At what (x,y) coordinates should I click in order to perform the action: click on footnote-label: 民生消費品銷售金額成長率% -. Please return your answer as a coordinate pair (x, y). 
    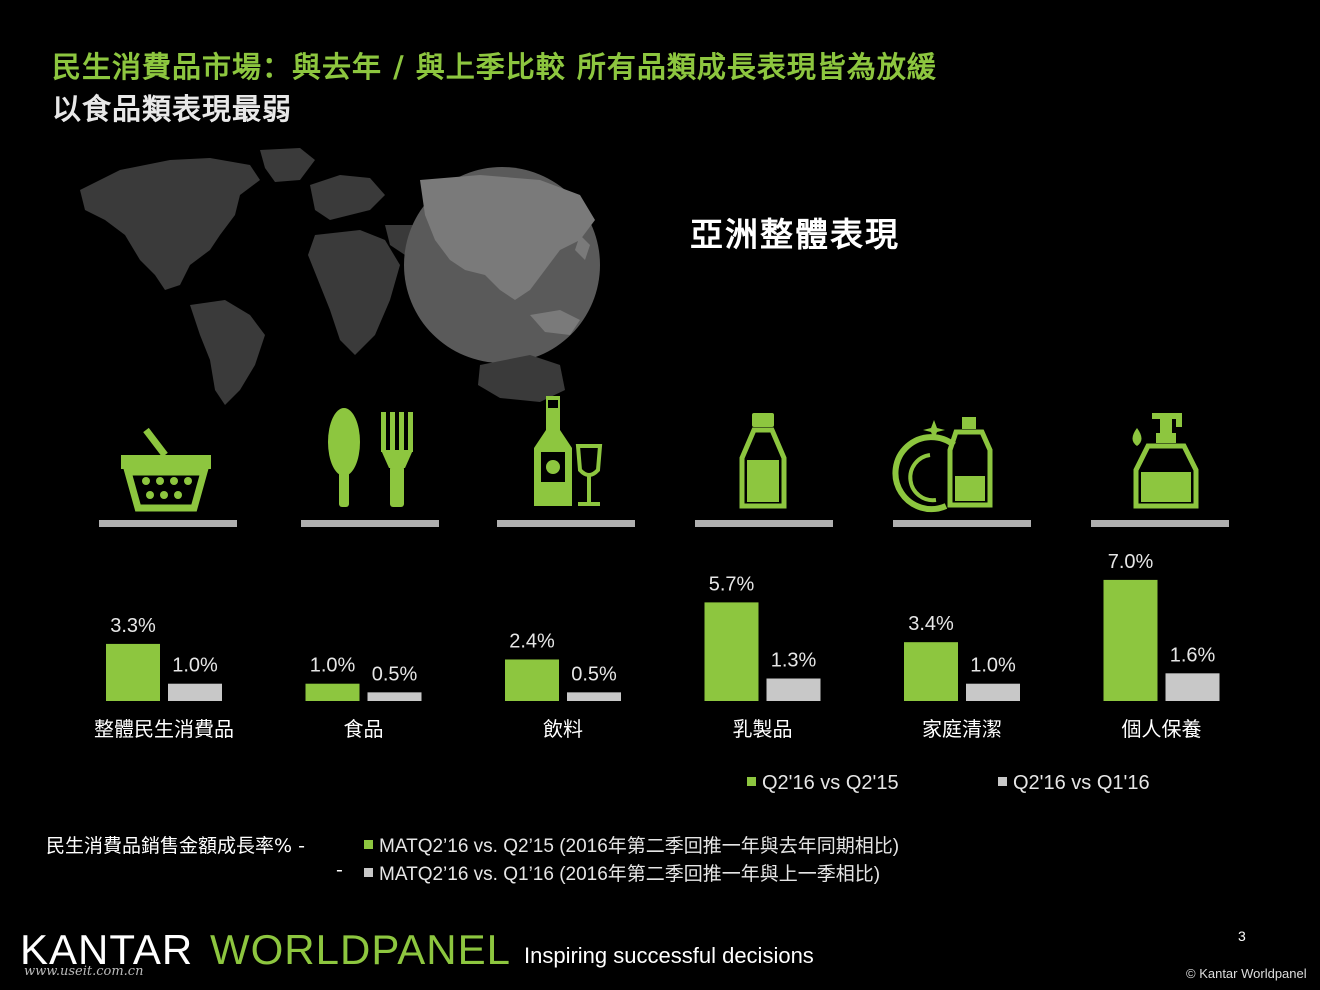
    Looking at the image, I should click on (175, 846).